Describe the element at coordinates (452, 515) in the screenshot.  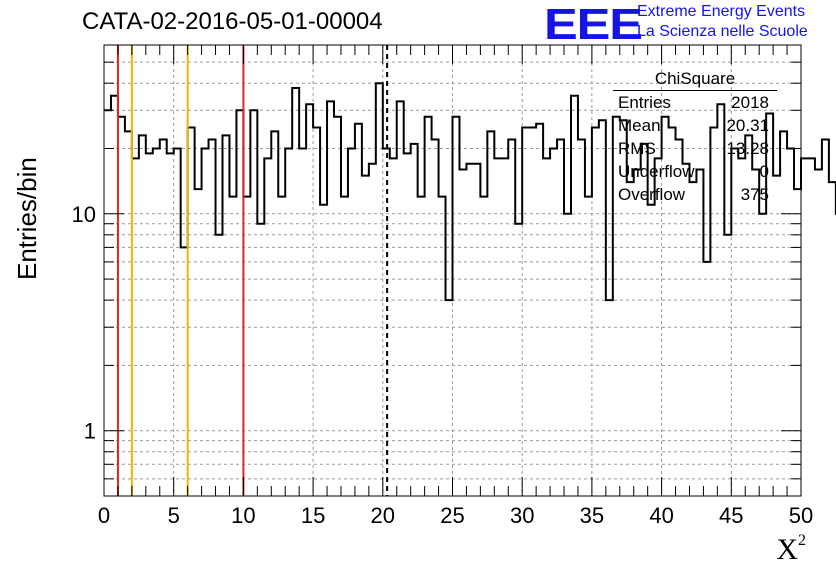
I see `x-tick-label: 25` at that location.